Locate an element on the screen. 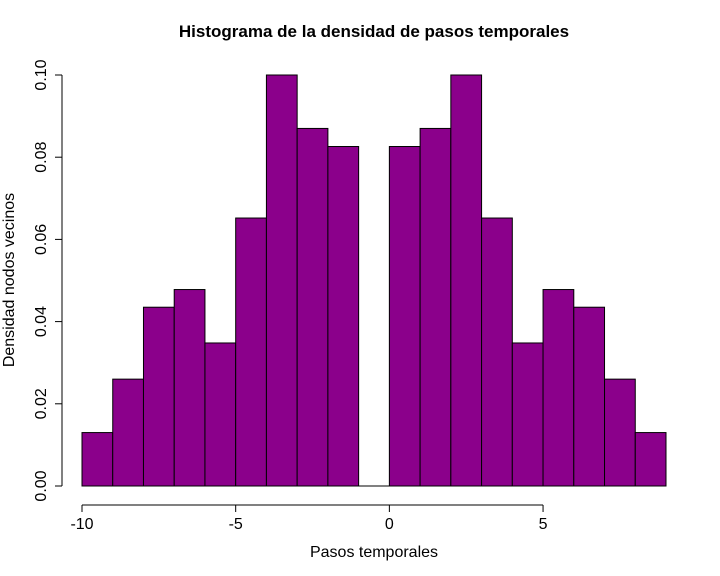  y-tick-label: 0.06 is located at coordinates (41, 239).